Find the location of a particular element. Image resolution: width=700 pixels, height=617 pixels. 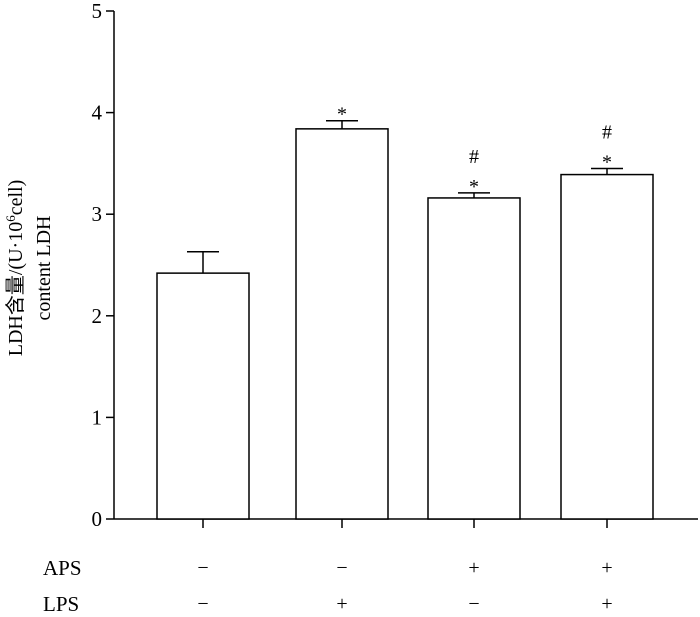

treatment-row-label: LPS is located at coordinates (61, 604).